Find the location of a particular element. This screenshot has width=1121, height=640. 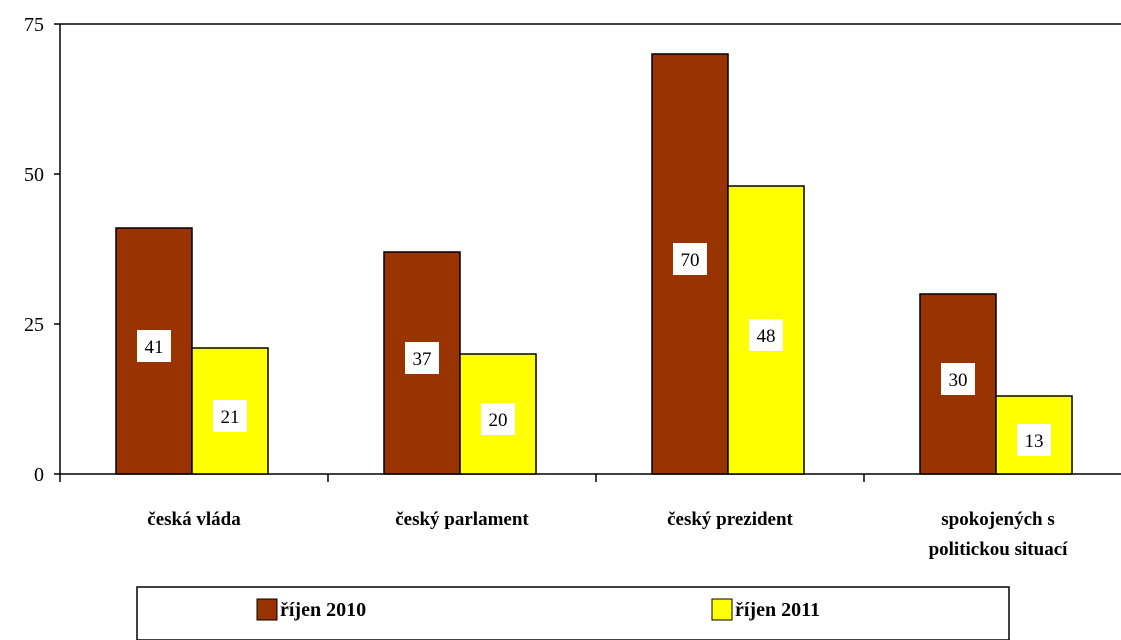

data-label: 20 is located at coordinates (498, 420).